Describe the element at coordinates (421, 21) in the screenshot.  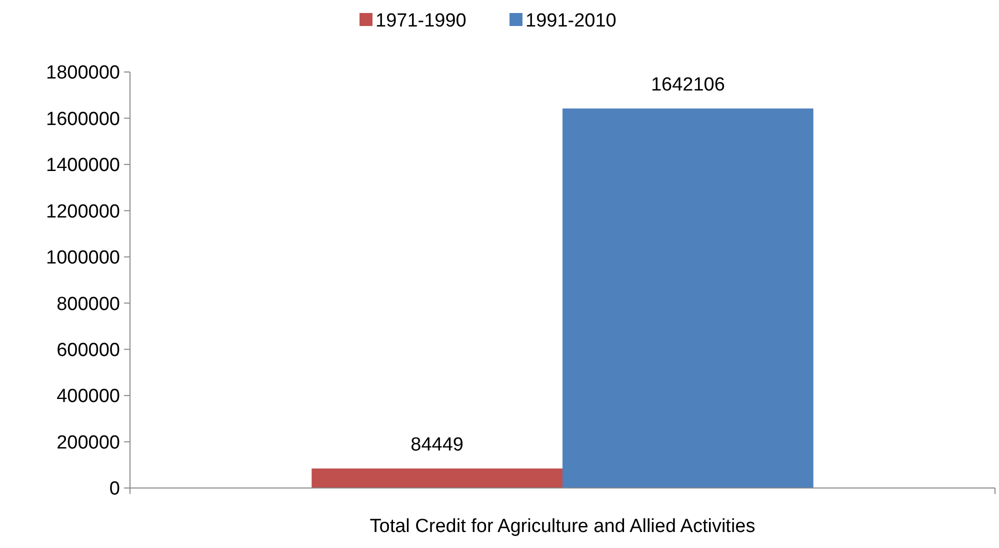
I see `legend-label: 1971-1990` at that location.